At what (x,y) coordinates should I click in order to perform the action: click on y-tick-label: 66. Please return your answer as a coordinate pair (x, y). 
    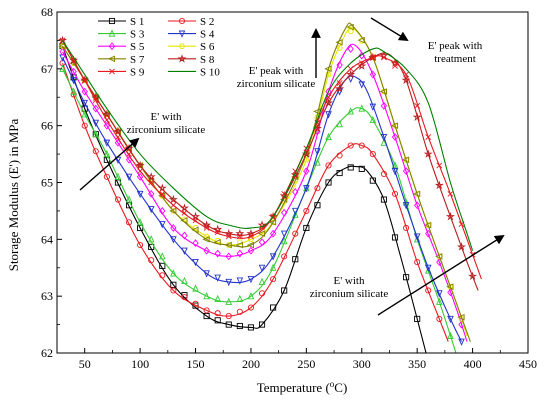
    Looking at the image, I should click on (47, 126).